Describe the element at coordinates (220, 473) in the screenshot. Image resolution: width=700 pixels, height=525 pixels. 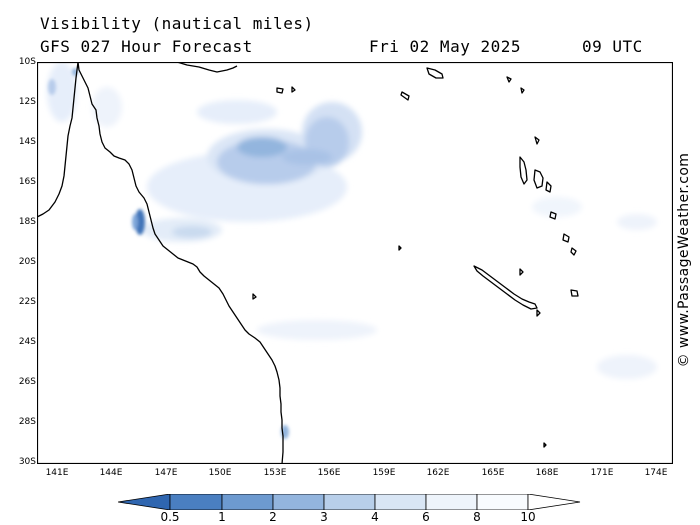
I see `lon-label: 150E` at that location.